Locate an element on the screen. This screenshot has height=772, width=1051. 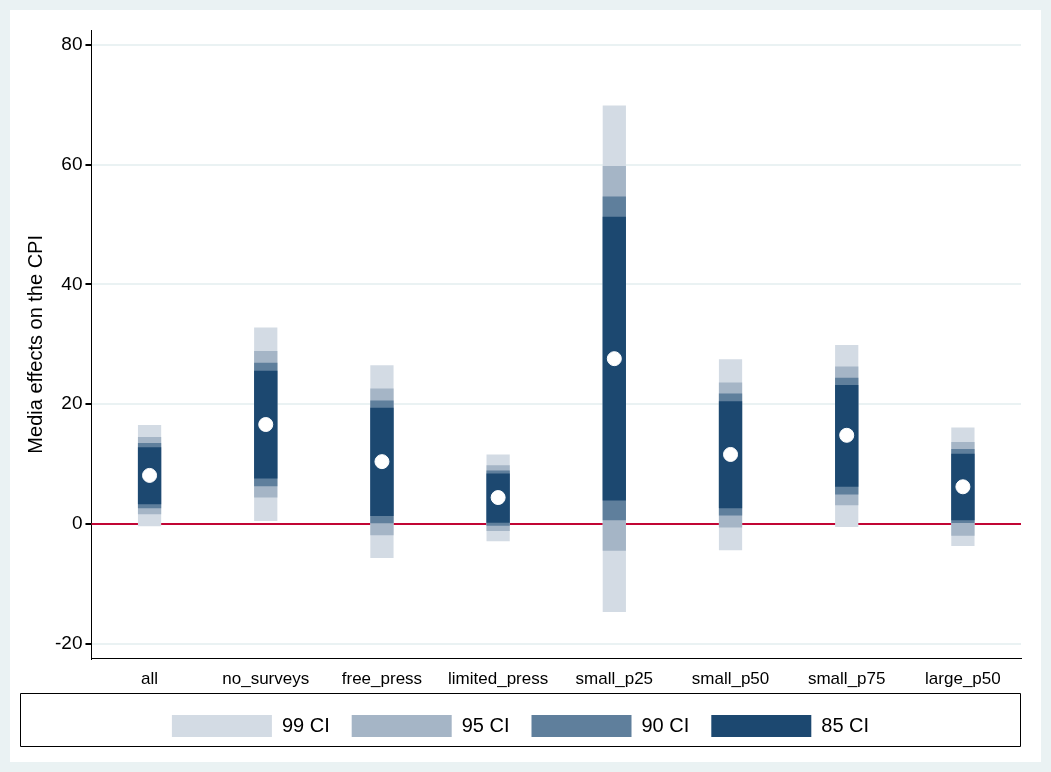
x-tick-label: limited_press is located at coordinates (498, 679).